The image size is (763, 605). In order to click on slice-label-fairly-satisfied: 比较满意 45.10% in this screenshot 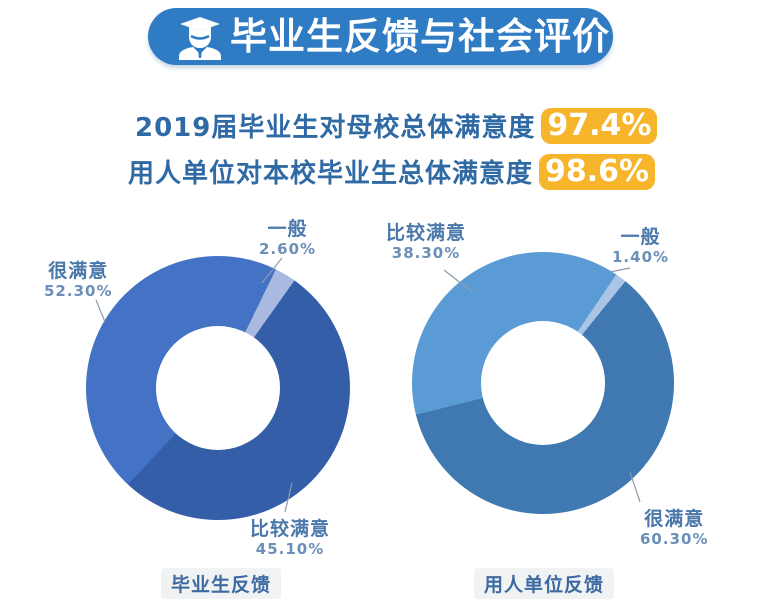, I will do `click(290, 538)`.